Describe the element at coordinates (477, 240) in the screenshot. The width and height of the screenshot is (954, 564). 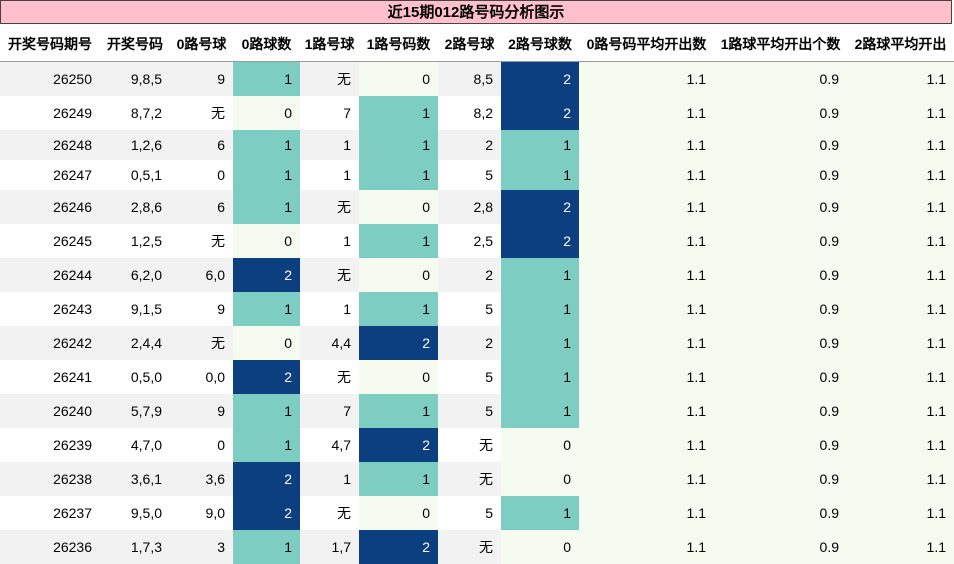
I see `table-row: 26245 1,2,5 无 0 1 1 2,5 2 1.1 0.9 1.1` at that location.